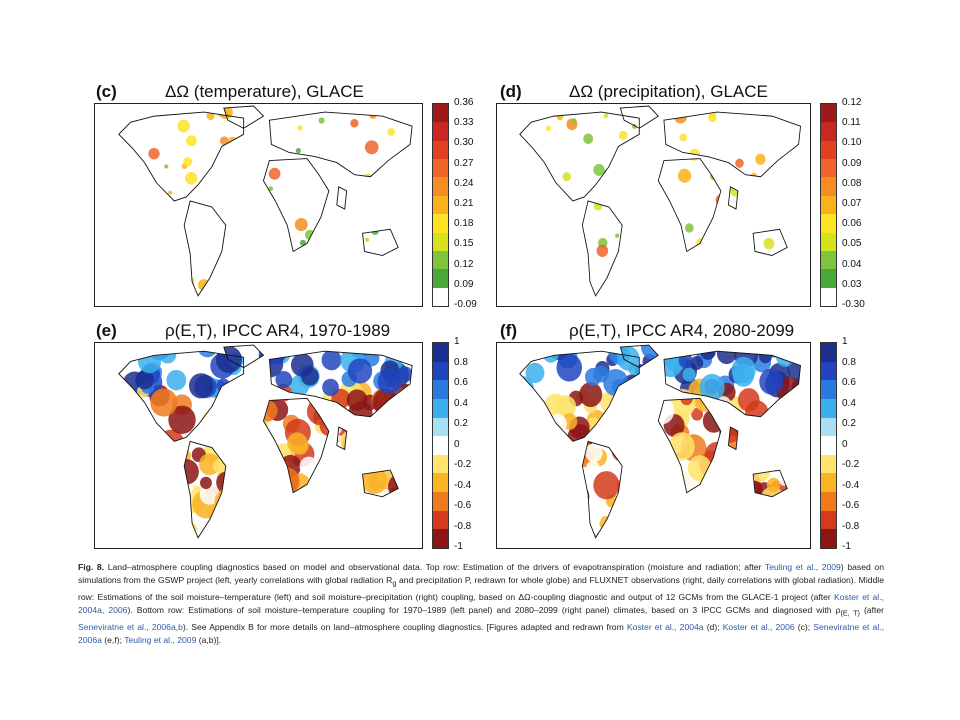 This screenshot has height=720, width=960. Describe the element at coordinates (846, 546) in the screenshot. I see `colorbar-tick-label: -1` at that location.